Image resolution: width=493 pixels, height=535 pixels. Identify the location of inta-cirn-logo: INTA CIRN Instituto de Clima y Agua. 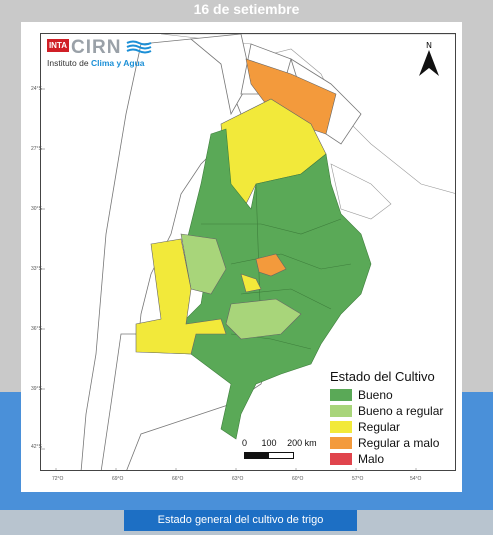
(102, 55).